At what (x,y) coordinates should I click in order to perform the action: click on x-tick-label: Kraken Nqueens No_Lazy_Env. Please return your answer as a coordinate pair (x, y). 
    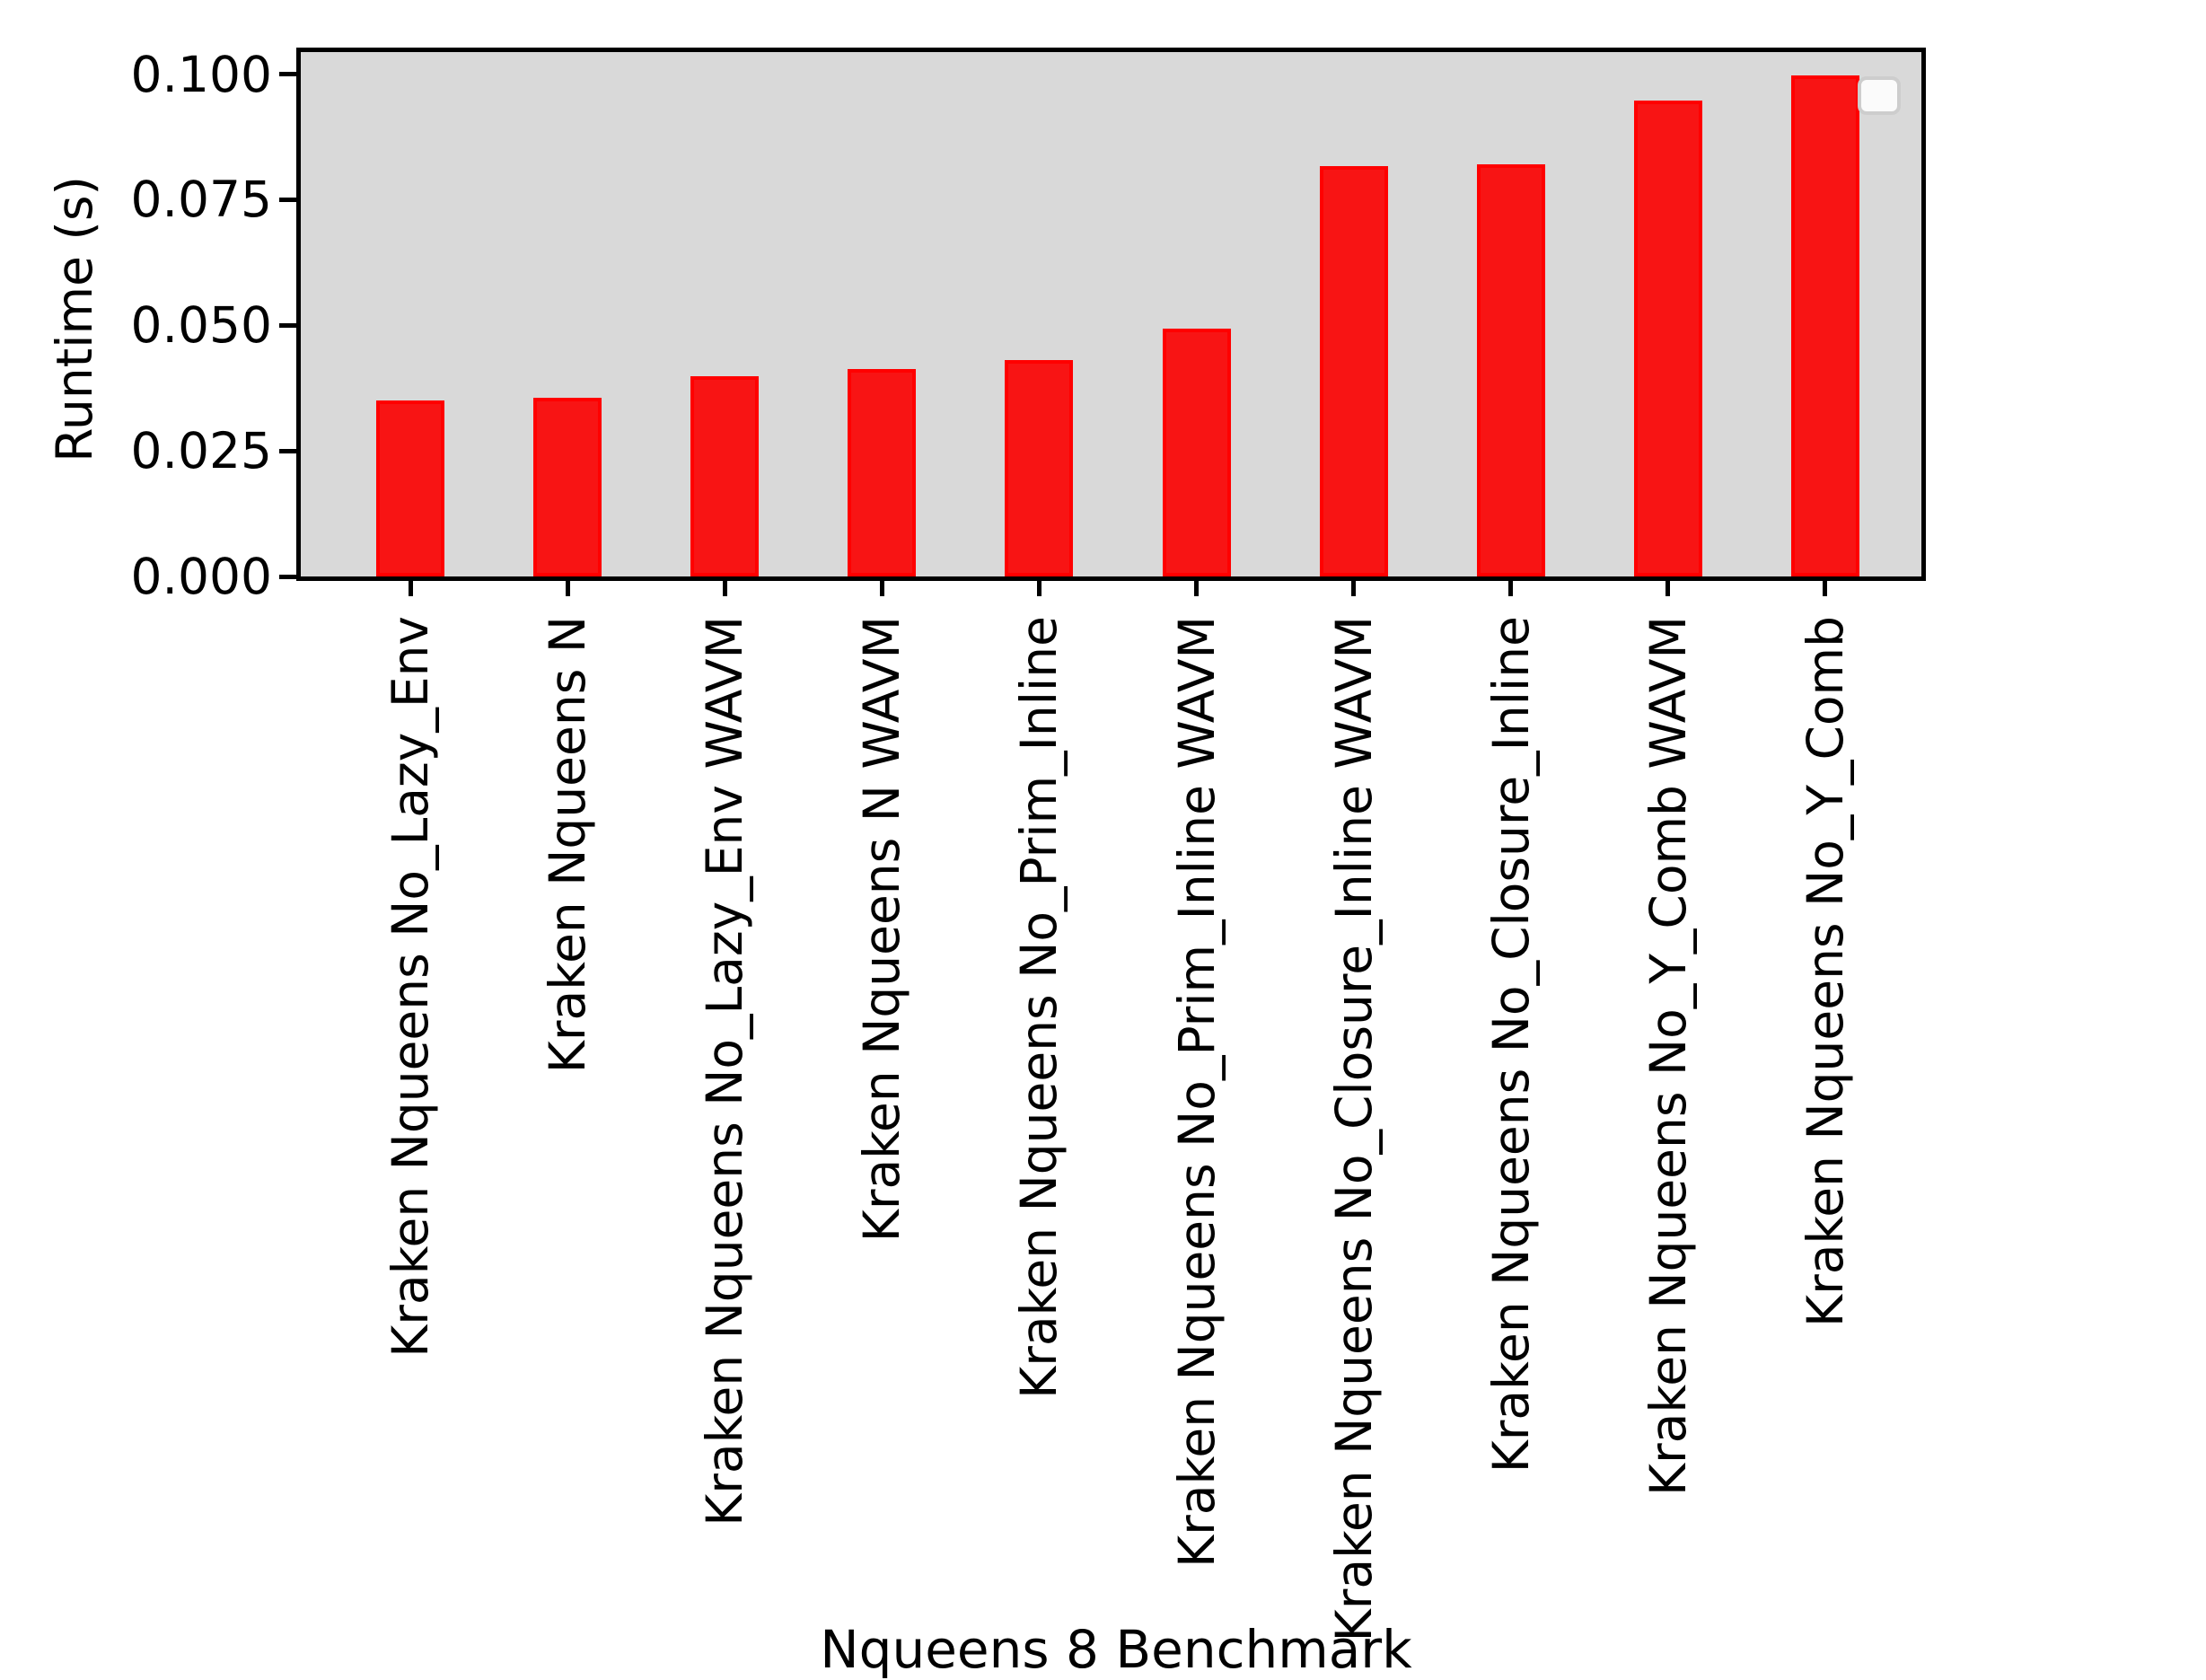
    Looking at the image, I should click on (410, 987).